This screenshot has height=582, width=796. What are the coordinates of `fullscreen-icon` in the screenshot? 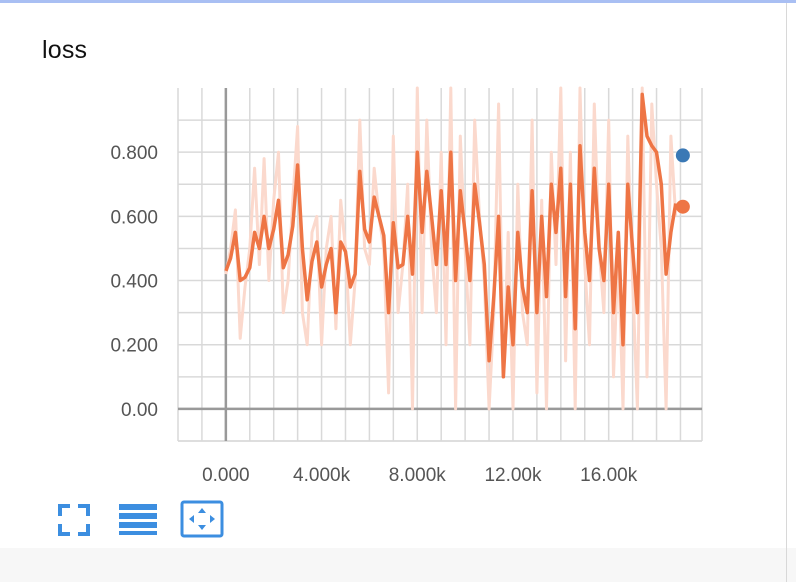 It's located at (74, 520).